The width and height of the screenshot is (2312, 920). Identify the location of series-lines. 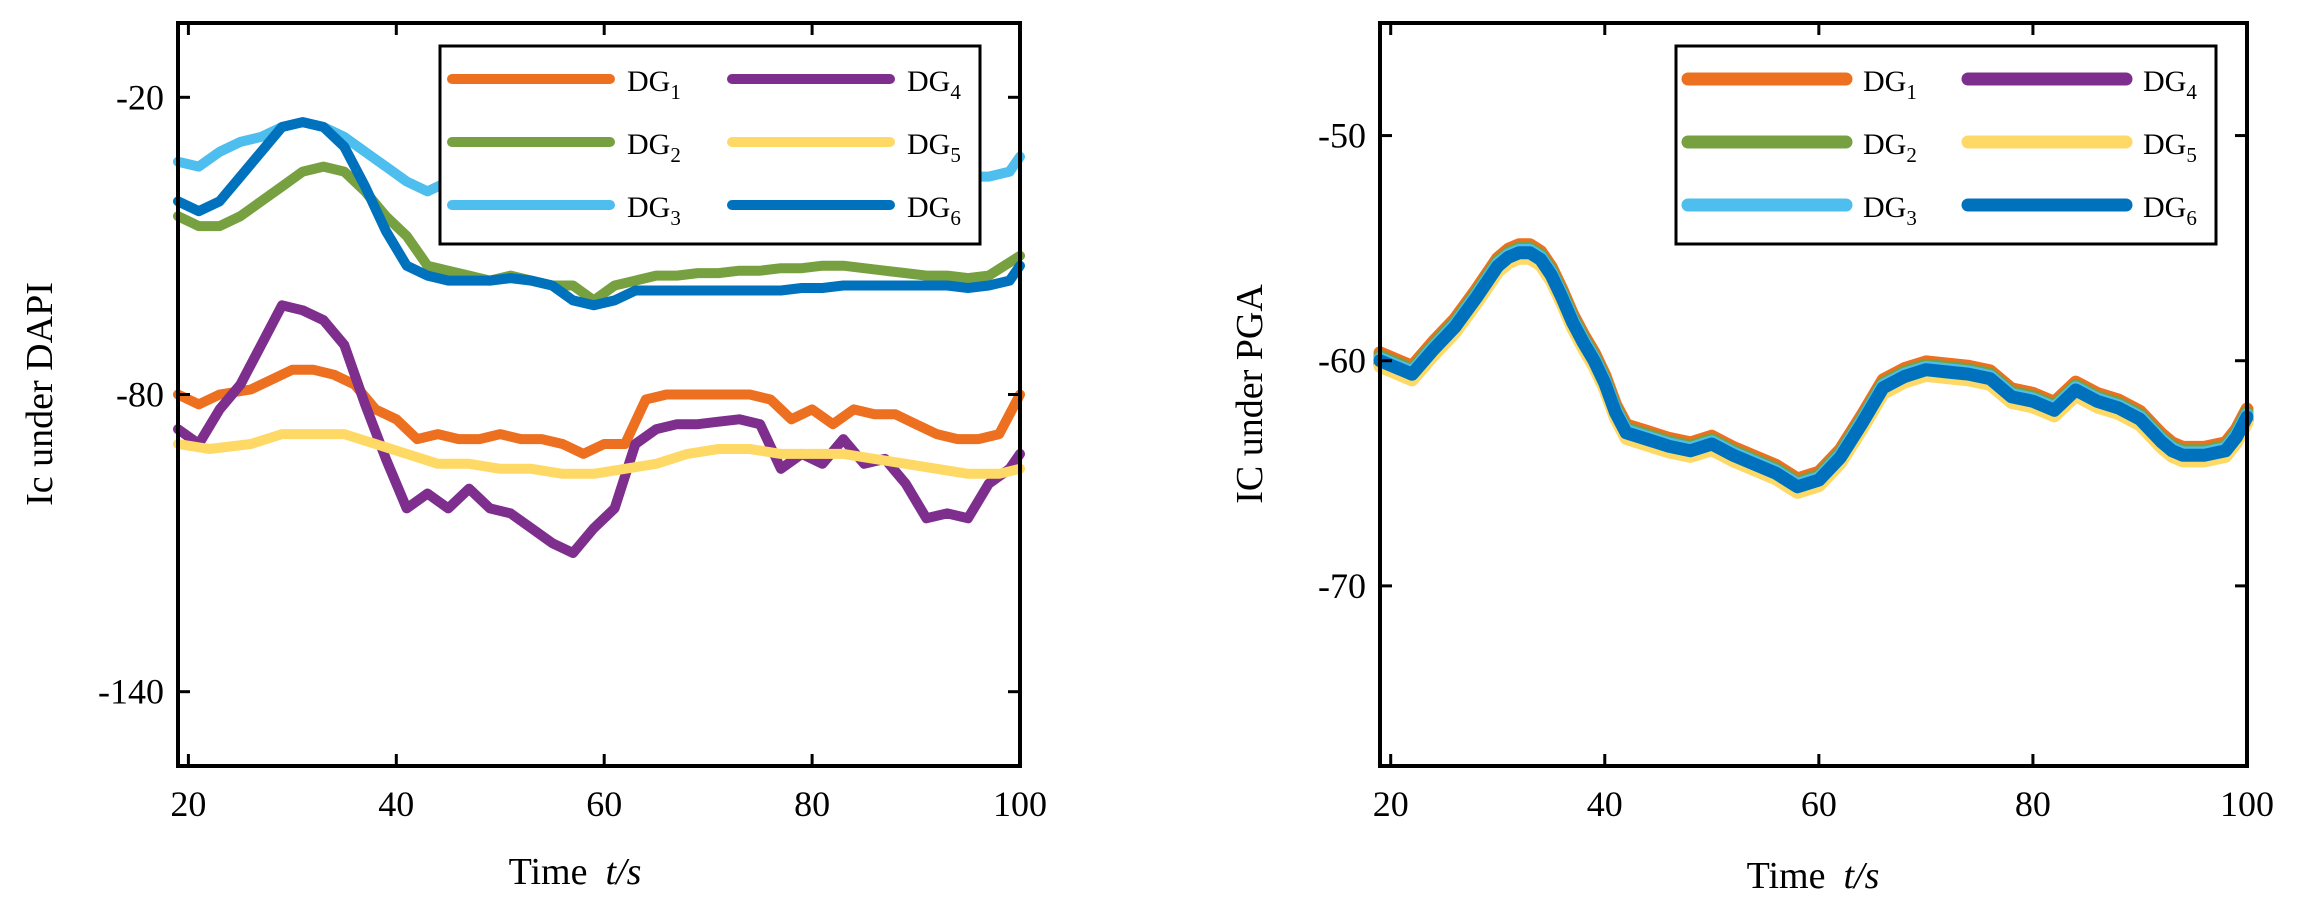
(1813, 368).